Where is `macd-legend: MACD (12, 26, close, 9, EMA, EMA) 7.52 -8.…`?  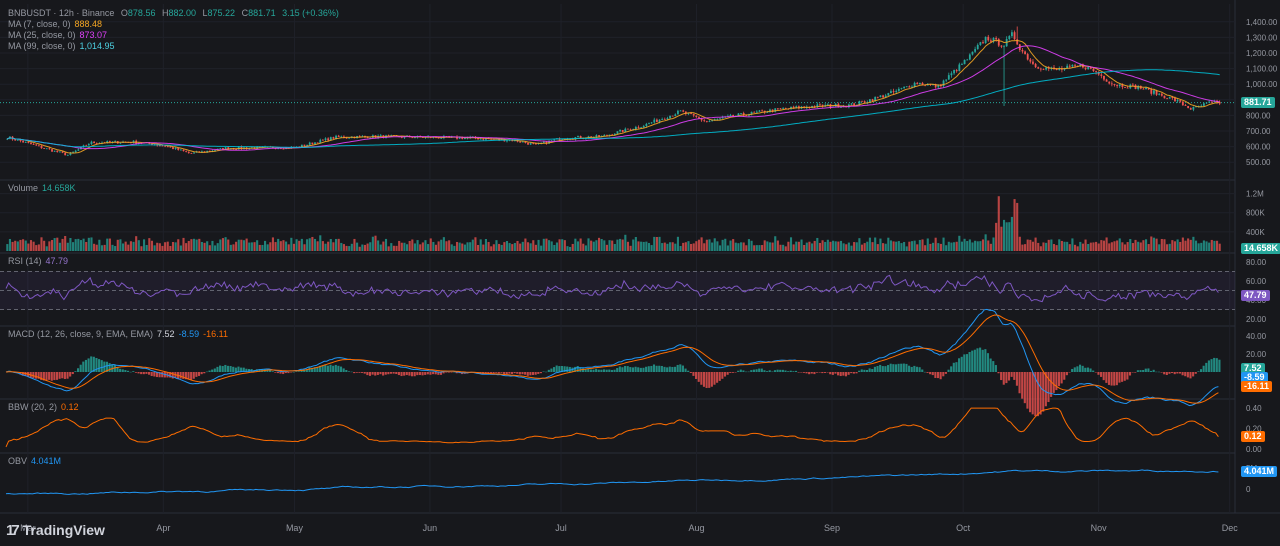 macd-legend: MACD (12, 26, close, 9, EMA, EMA) 7.52 -8.… is located at coordinates (120, 334).